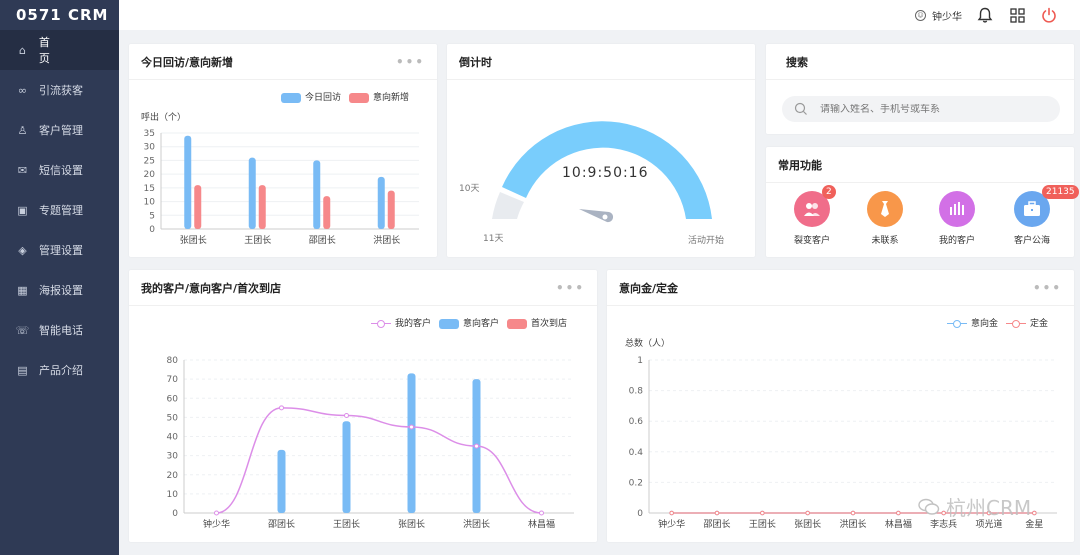  What do you see at coordinates (797, 62) in the screenshot?
I see `search-card-title: 搜索` at bounding box center [797, 62].